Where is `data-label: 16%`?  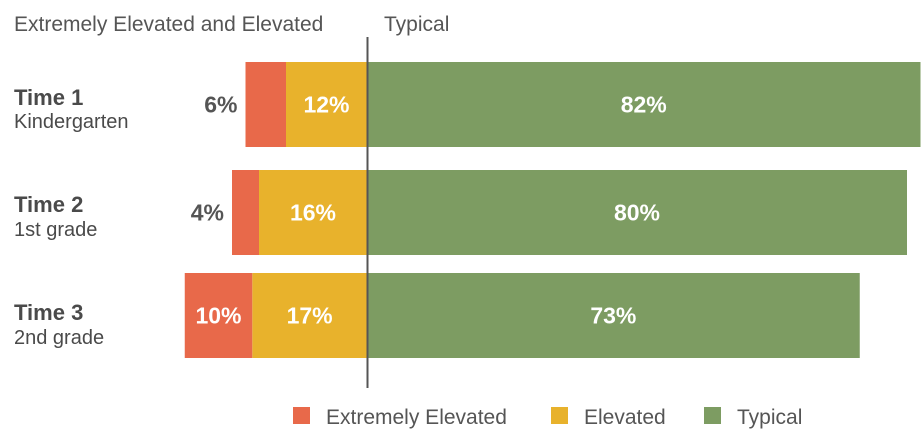 data-label: 16% is located at coordinates (313, 213).